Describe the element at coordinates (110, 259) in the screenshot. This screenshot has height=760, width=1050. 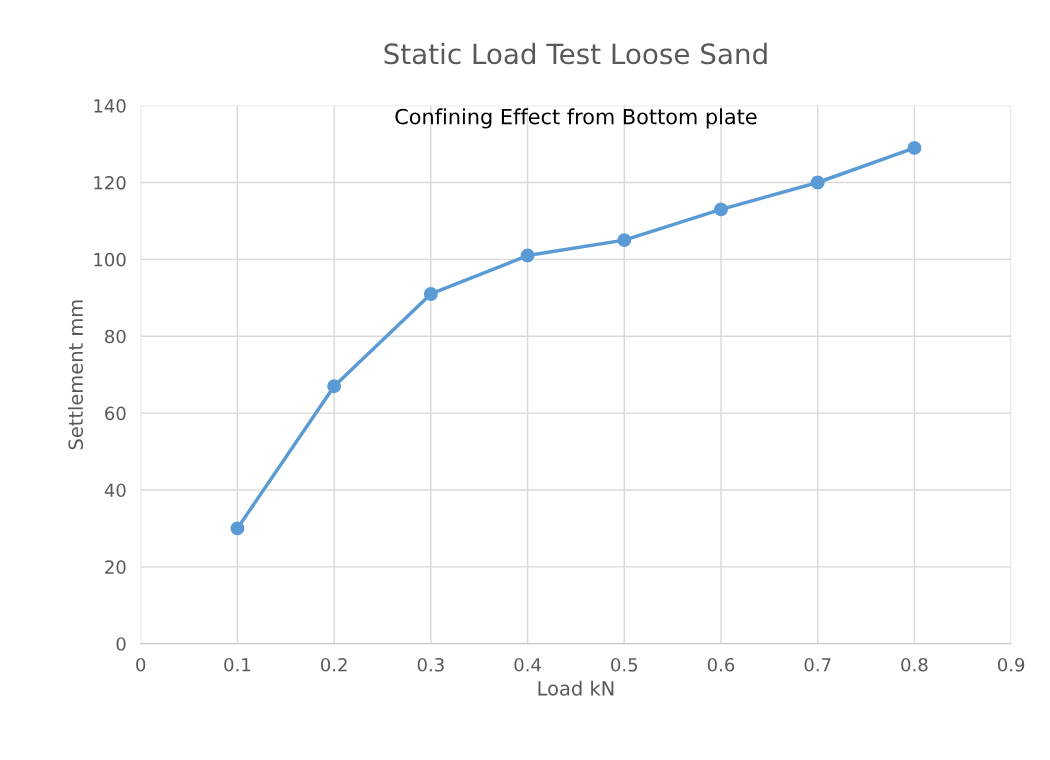
I see `y-tick-label: 100` at that location.